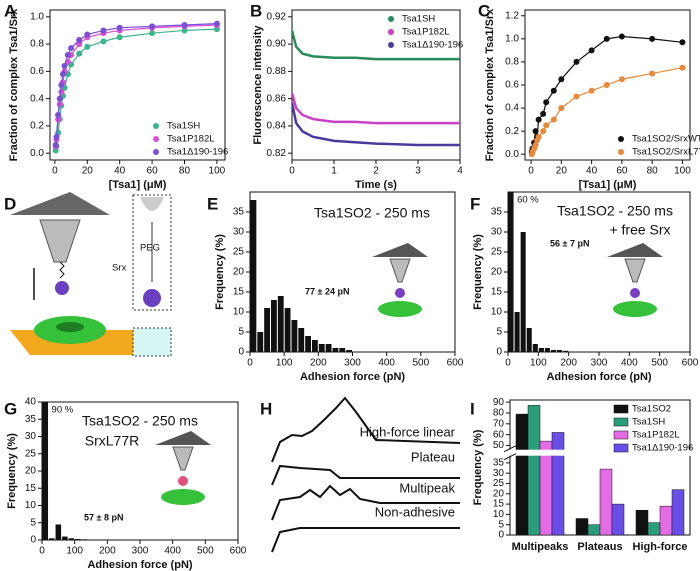 The image size is (700, 571). I want to click on srx, so click(62, 288).